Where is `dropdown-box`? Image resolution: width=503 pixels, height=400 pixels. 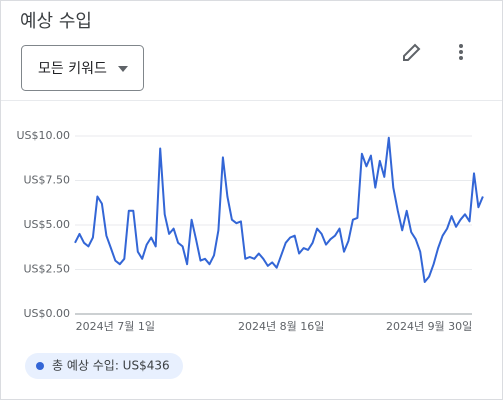
dropdown-box is located at coordinates (82, 68).